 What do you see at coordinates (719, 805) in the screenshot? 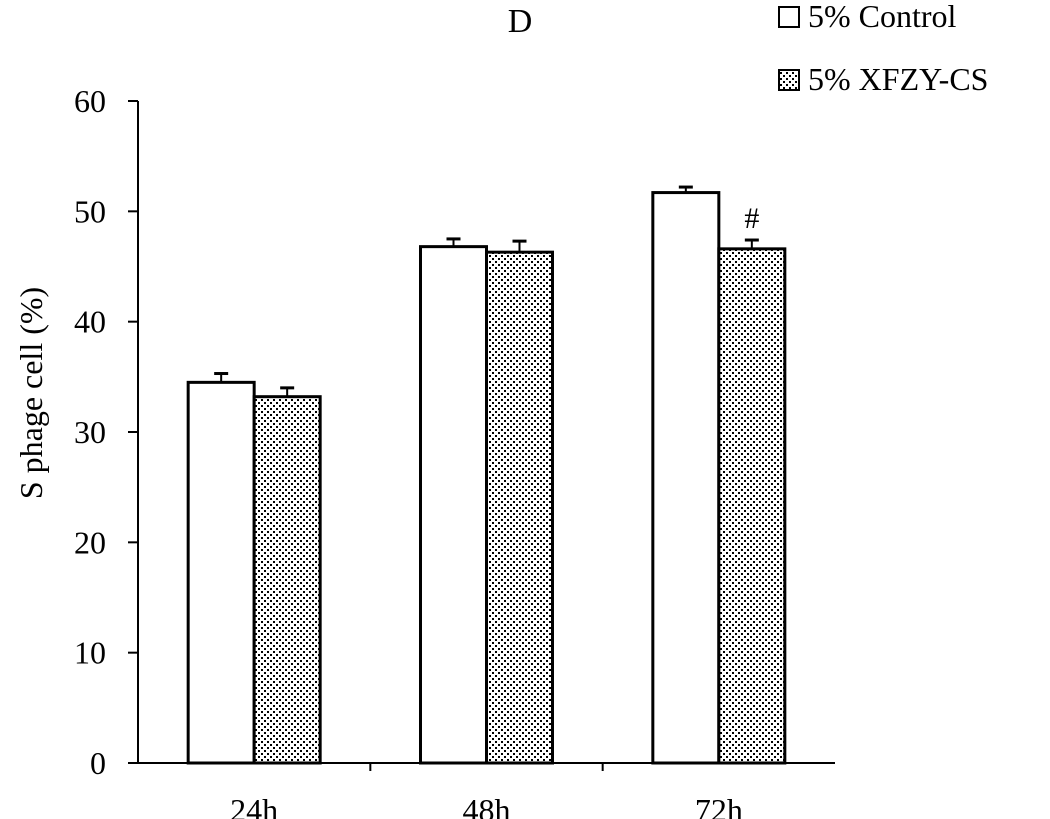
I see `x-tick-label: 72h` at bounding box center [719, 805].